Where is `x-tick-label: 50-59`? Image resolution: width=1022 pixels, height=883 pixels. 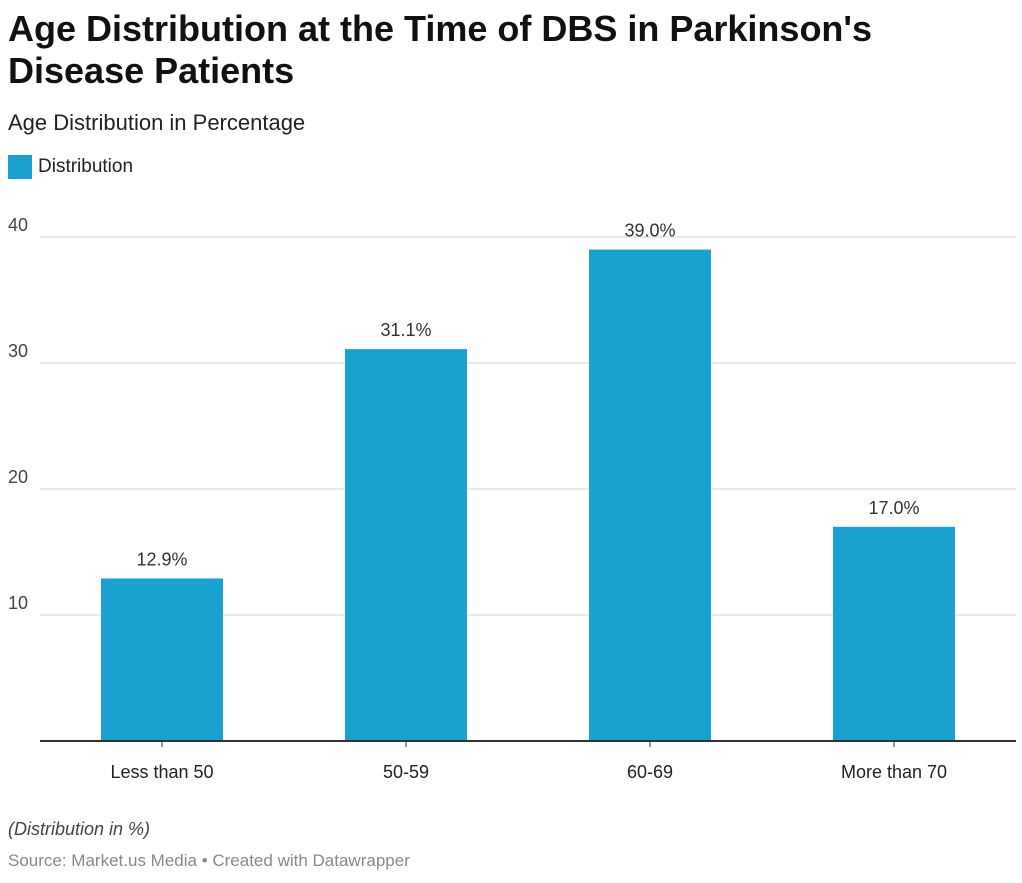 x-tick-label: 50-59 is located at coordinates (406, 772).